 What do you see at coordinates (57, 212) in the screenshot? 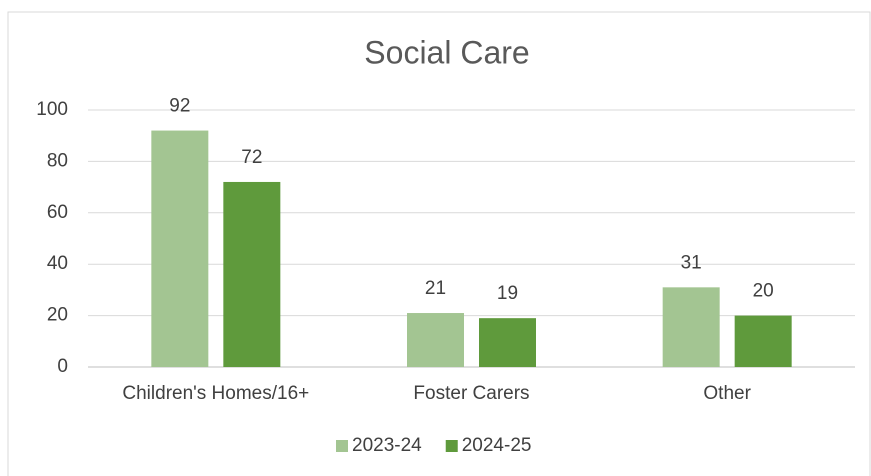
I see `y-tick-label: 60` at bounding box center [57, 212].